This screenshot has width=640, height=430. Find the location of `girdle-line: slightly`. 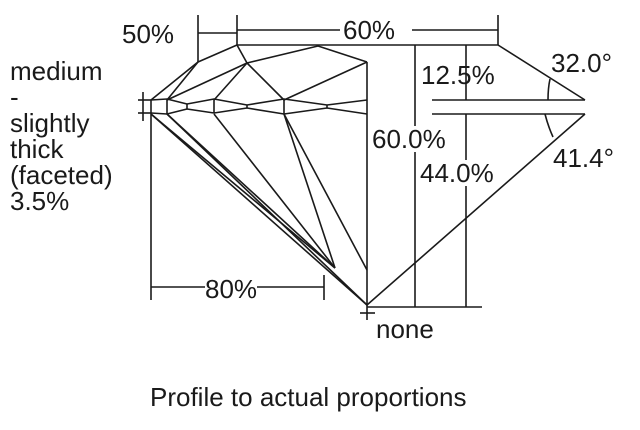

girdle-line: slightly is located at coordinates (50, 123).